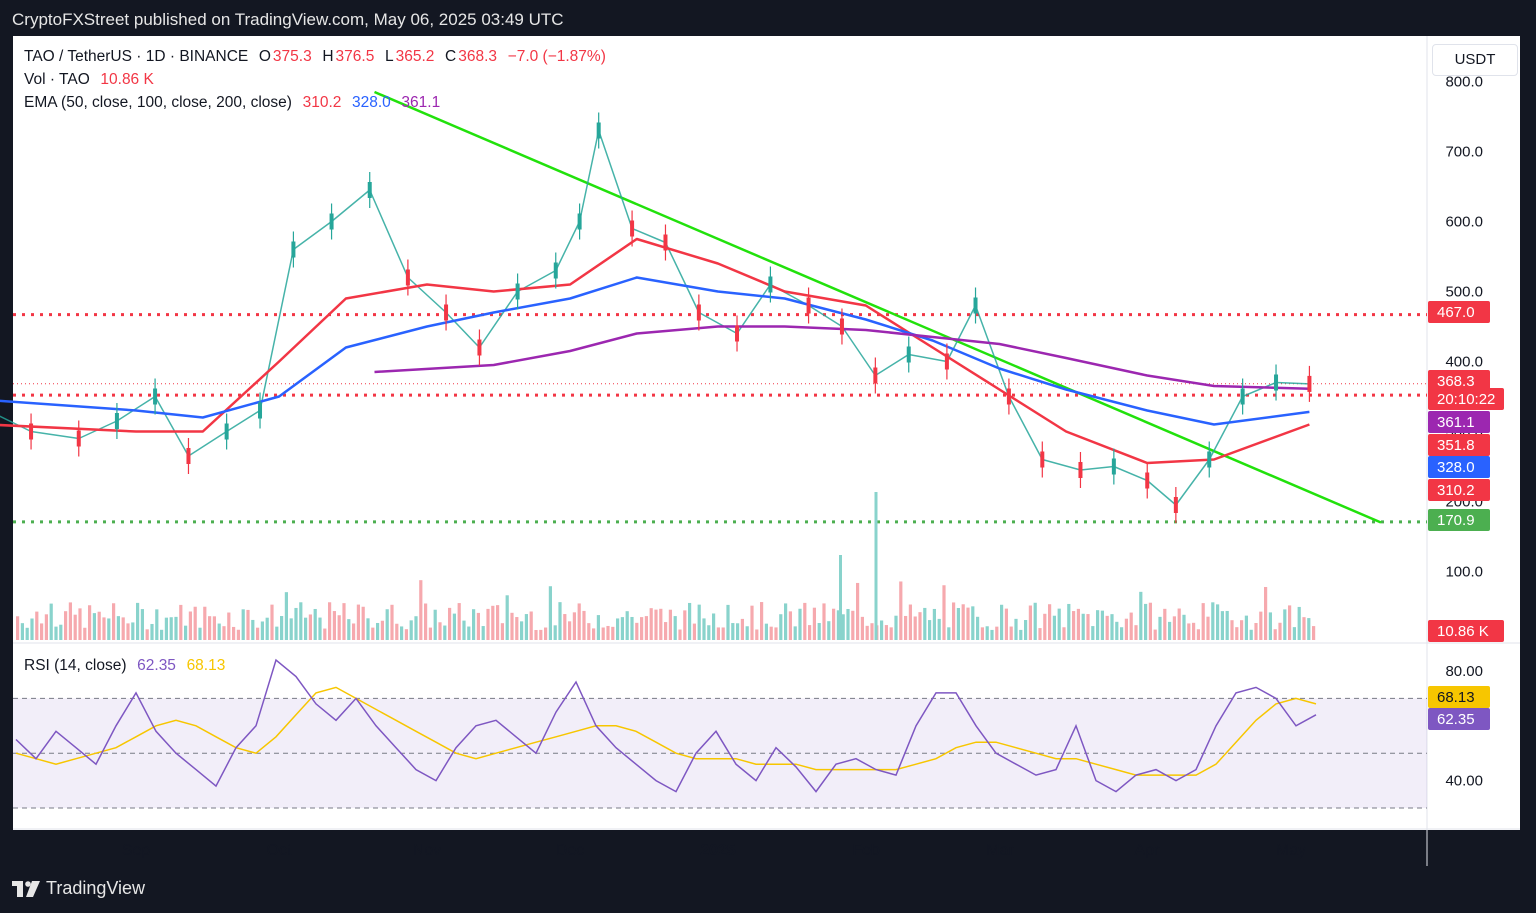  I want to click on price-badge-label: 328.0, so click(1456, 467).